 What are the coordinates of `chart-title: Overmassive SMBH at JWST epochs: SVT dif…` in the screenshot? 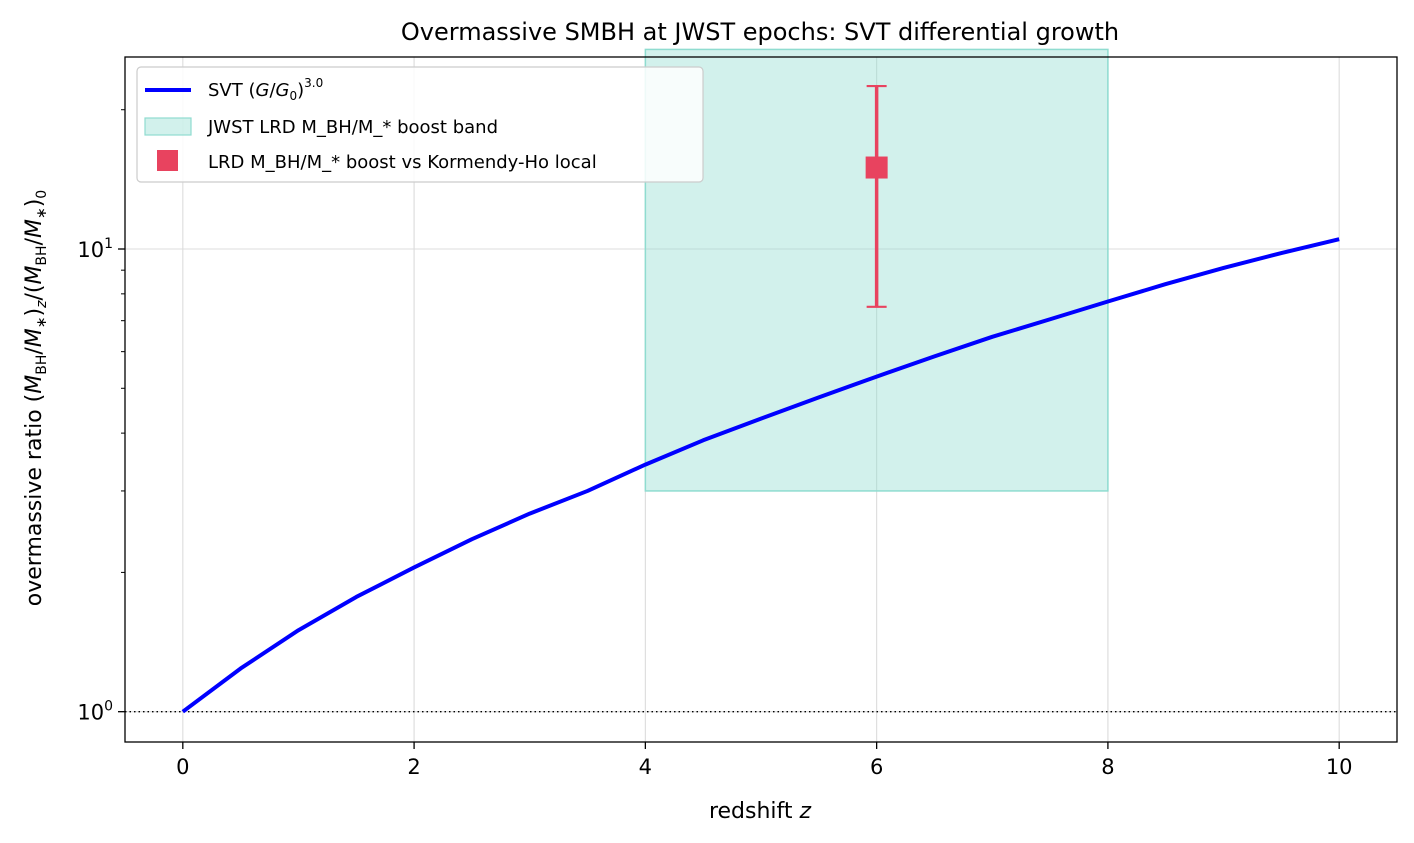 It's located at (760, 32).